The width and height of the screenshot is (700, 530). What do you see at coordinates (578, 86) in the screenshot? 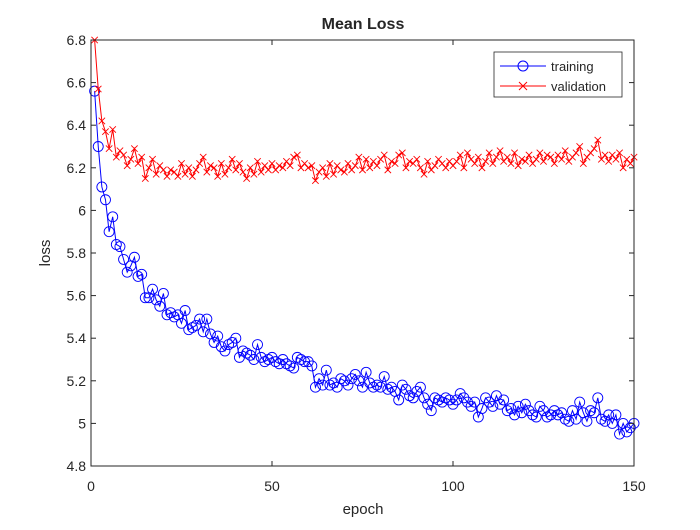
I see `legend-validation-label: validation` at bounding box center [578, 86].